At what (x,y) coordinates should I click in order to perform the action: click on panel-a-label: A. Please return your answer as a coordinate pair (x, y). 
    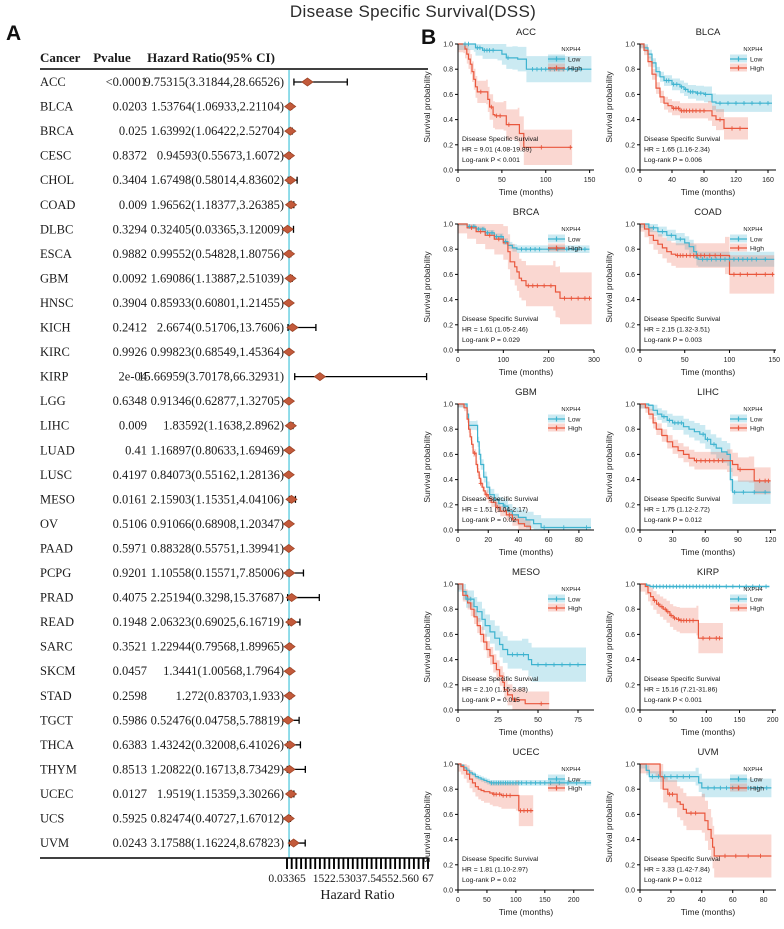
    Looking at the image, I should click on (14, 33).